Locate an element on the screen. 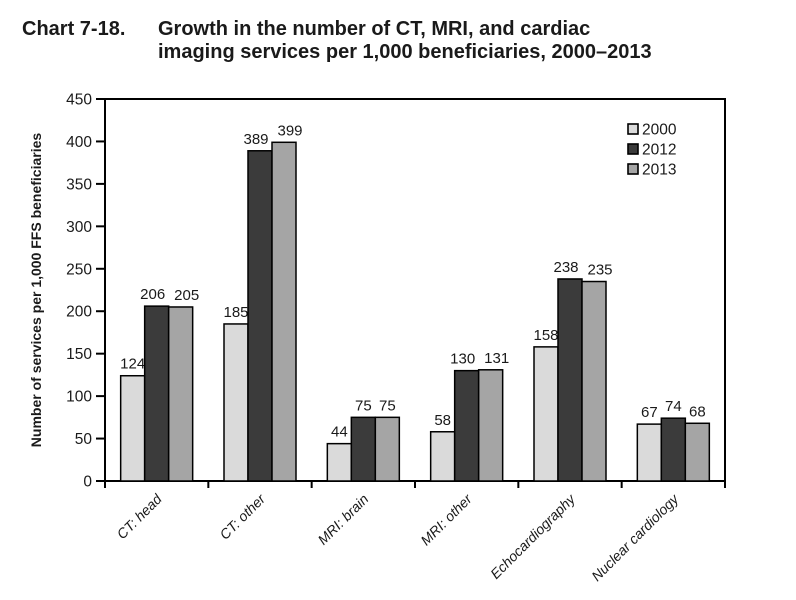  bar-2000-echocardiography is located at coordinates (546, 414).